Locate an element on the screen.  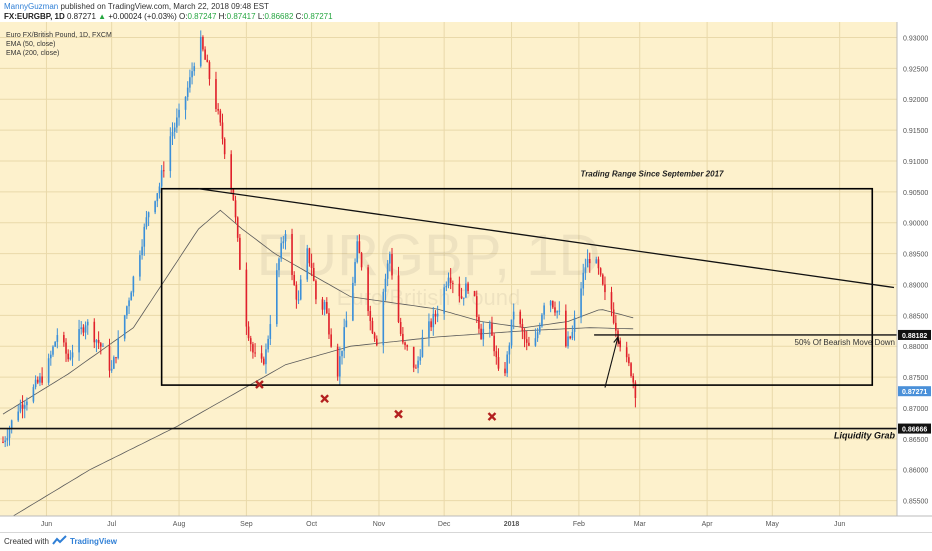
tradingview-brand: TradingView is located at coordinates (93, 541).